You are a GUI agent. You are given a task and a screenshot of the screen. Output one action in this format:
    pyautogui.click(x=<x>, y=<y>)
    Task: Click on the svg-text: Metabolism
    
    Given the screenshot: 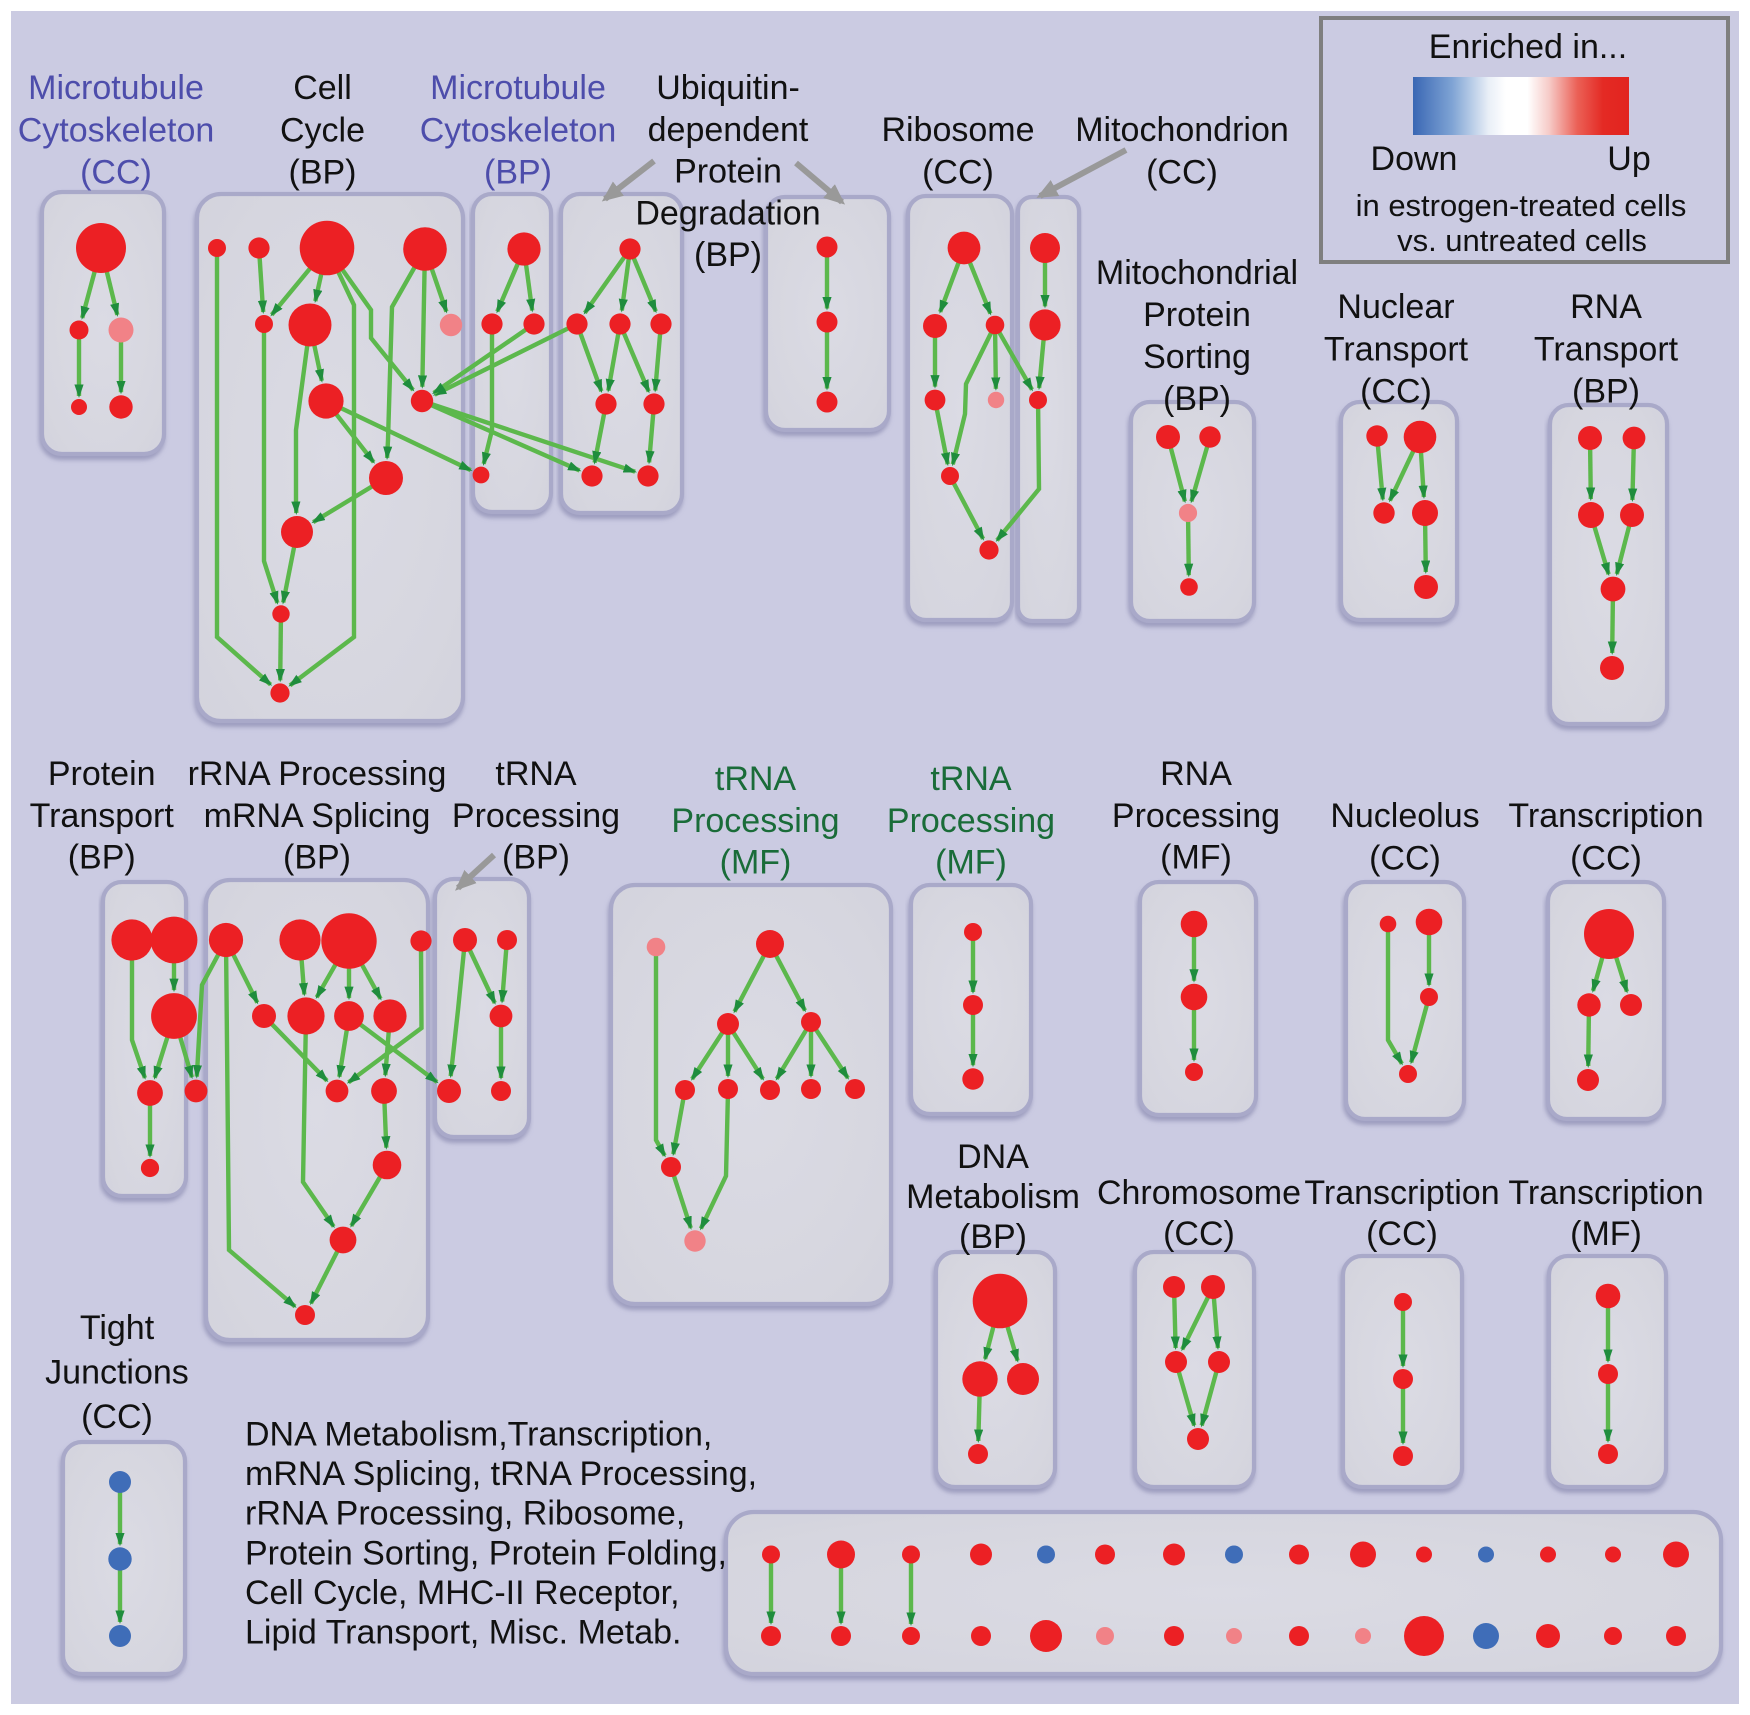 What is the action you would take?
    pyautogui.click(x=993, y=1197)
    